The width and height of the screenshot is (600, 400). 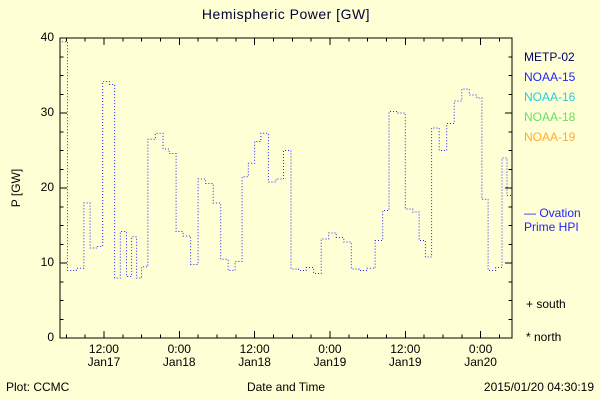 I want to click on south-marker-label: + south, so click(x=546, y=304).